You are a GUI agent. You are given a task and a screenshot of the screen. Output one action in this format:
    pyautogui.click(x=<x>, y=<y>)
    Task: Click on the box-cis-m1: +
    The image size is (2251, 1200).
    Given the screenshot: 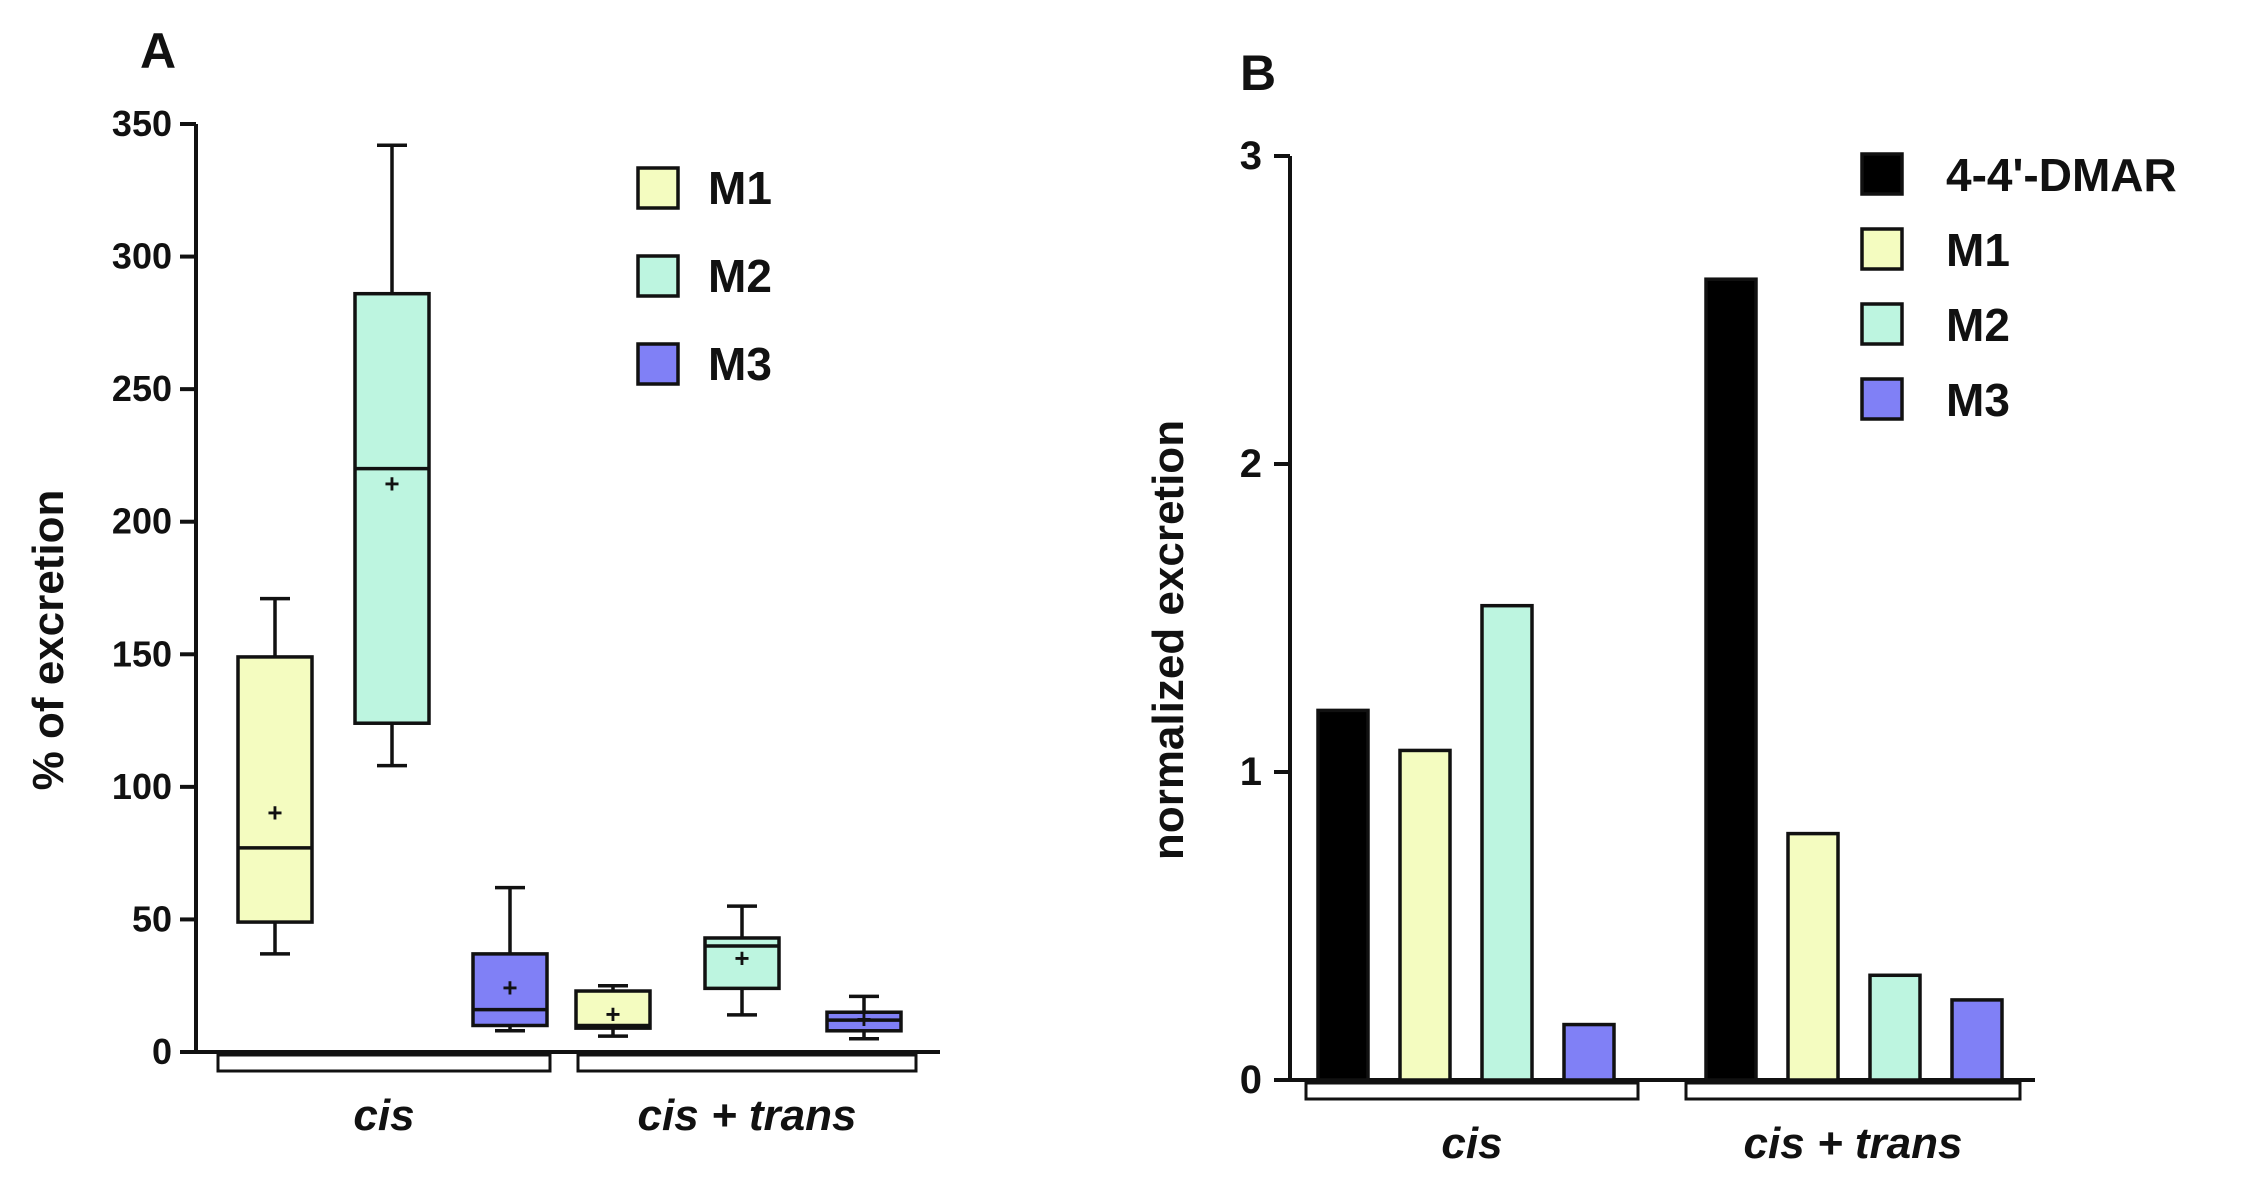 What is the action you would take?
    pyautogui.click(x=275, y=776)
    